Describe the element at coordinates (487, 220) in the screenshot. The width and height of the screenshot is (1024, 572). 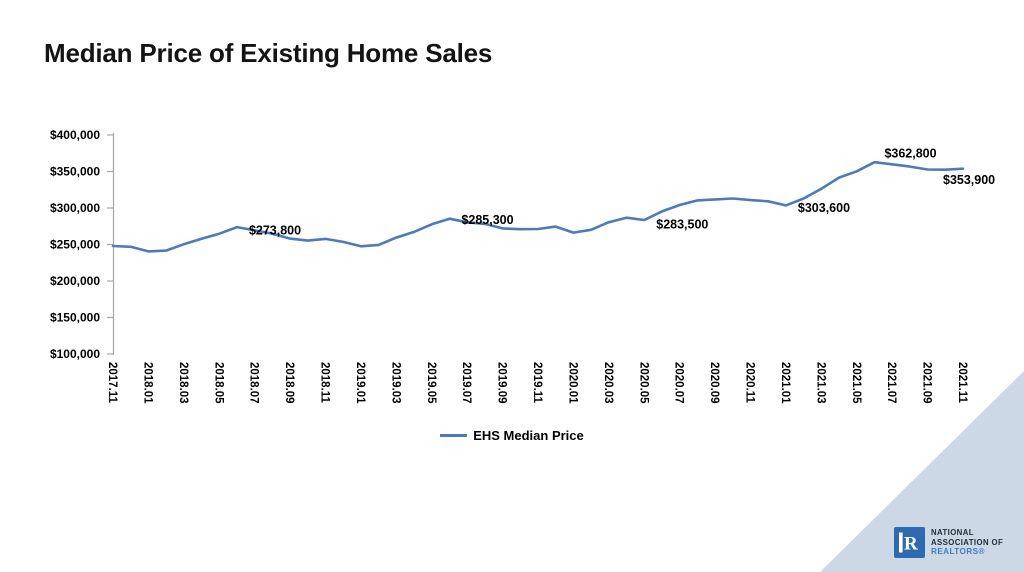
I see `annotation-label: $285,300` at that location.